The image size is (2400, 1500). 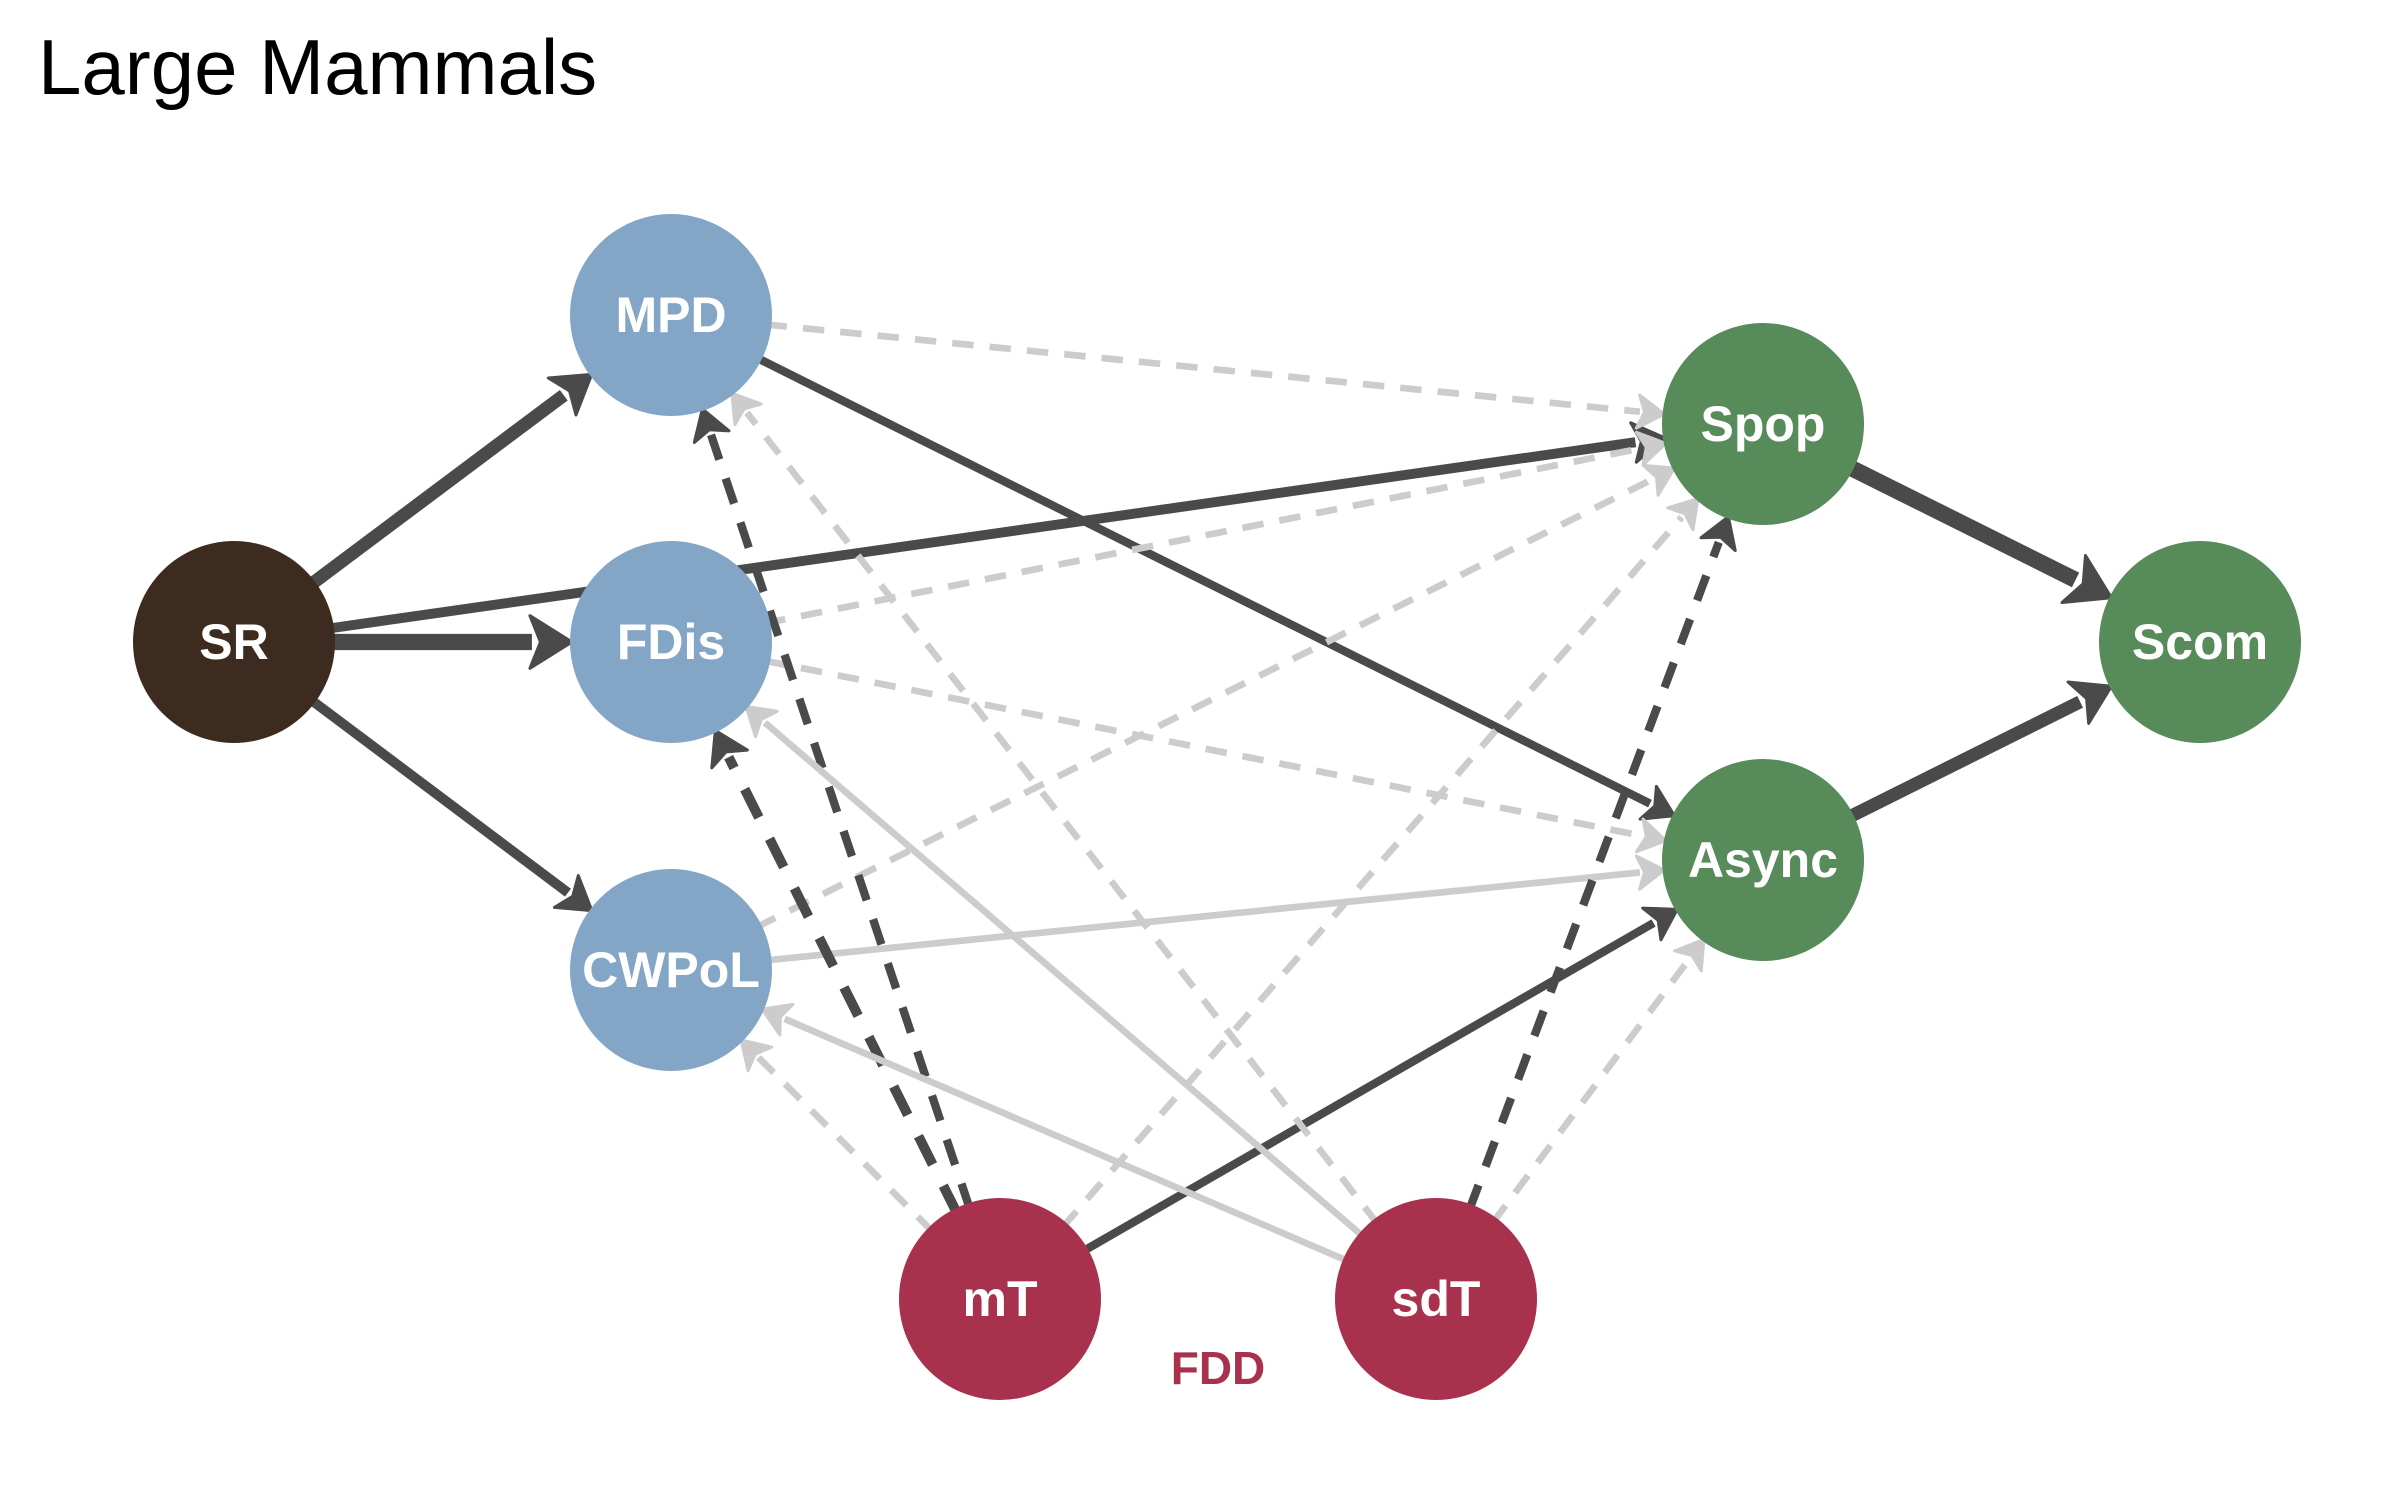 I want to click on edge-sr-to-mpd, so click(x=450, y=481).